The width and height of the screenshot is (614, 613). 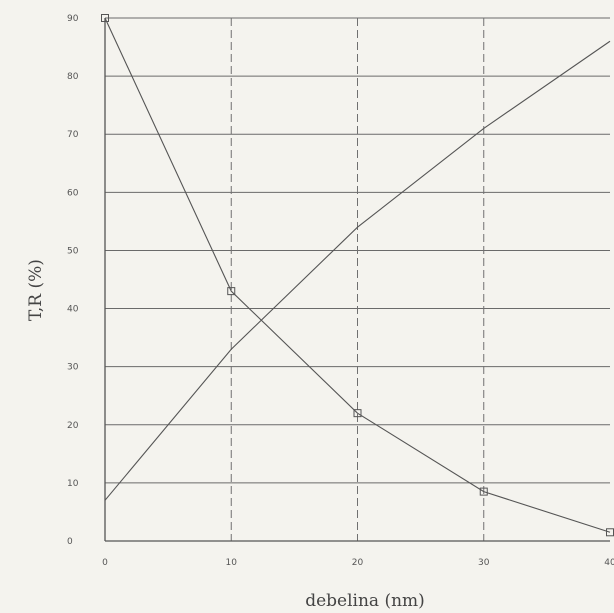 I want to click on y-tick-label-80: 80, so click(x=73, y=77).